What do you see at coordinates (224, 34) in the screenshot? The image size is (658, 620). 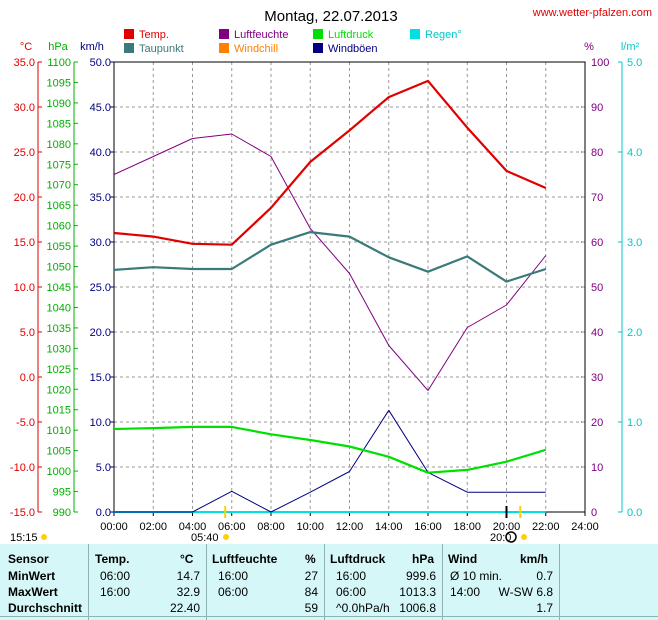 I see `legend-swatch-humidity` at bounding box center [224, 34].